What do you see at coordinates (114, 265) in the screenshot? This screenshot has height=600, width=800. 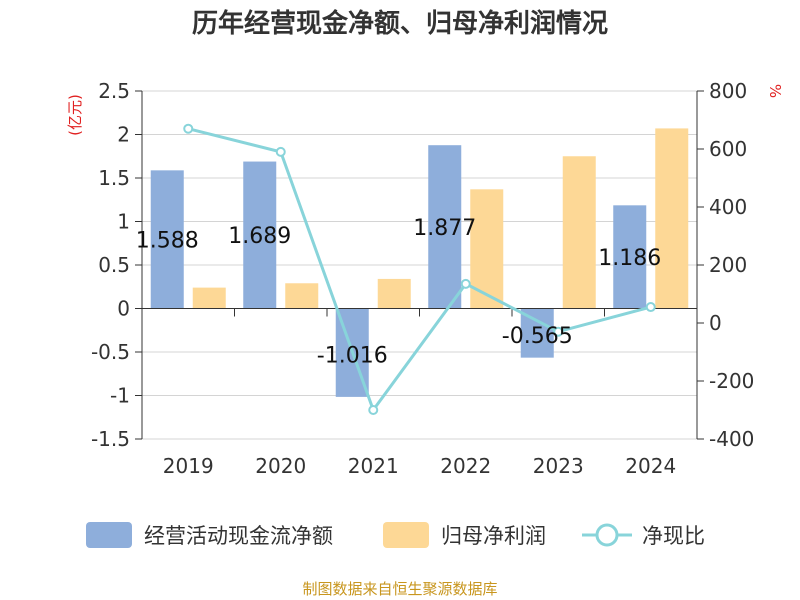 I see `left-tick-label: 0.5` at bounding box center [114, 265].